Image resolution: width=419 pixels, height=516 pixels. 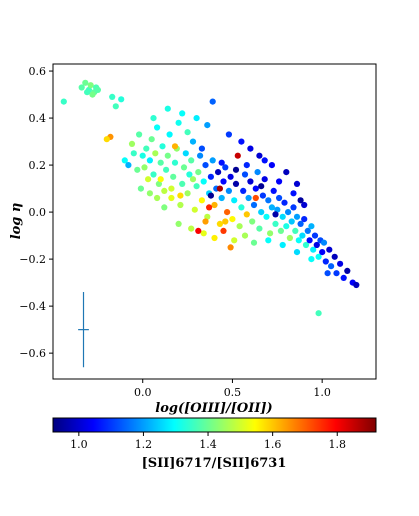 What do you see at coordinates (32, 259) in the screenshot?
I see `y-tick-label: −0.2` at bounding box center [32, 259].